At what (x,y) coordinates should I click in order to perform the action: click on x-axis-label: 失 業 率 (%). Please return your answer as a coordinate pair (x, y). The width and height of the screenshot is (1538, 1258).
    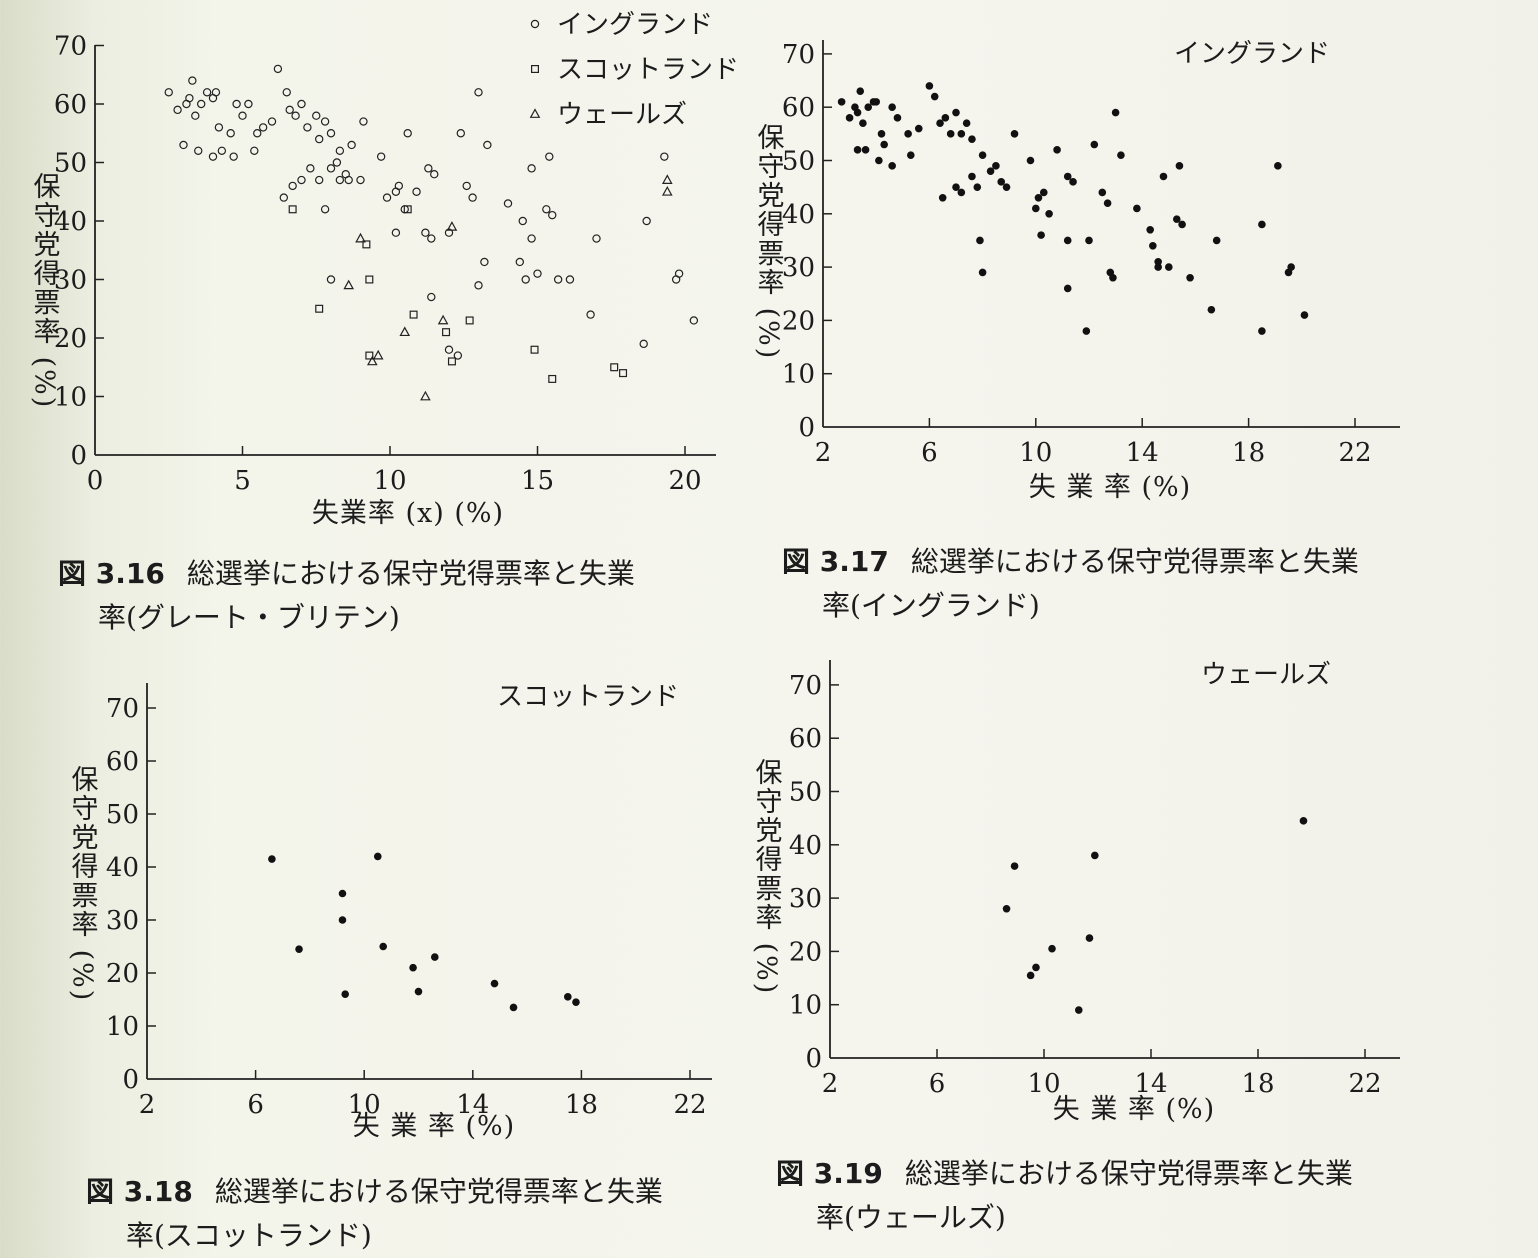
    Looking at the image, I should click on (1134, 1109).